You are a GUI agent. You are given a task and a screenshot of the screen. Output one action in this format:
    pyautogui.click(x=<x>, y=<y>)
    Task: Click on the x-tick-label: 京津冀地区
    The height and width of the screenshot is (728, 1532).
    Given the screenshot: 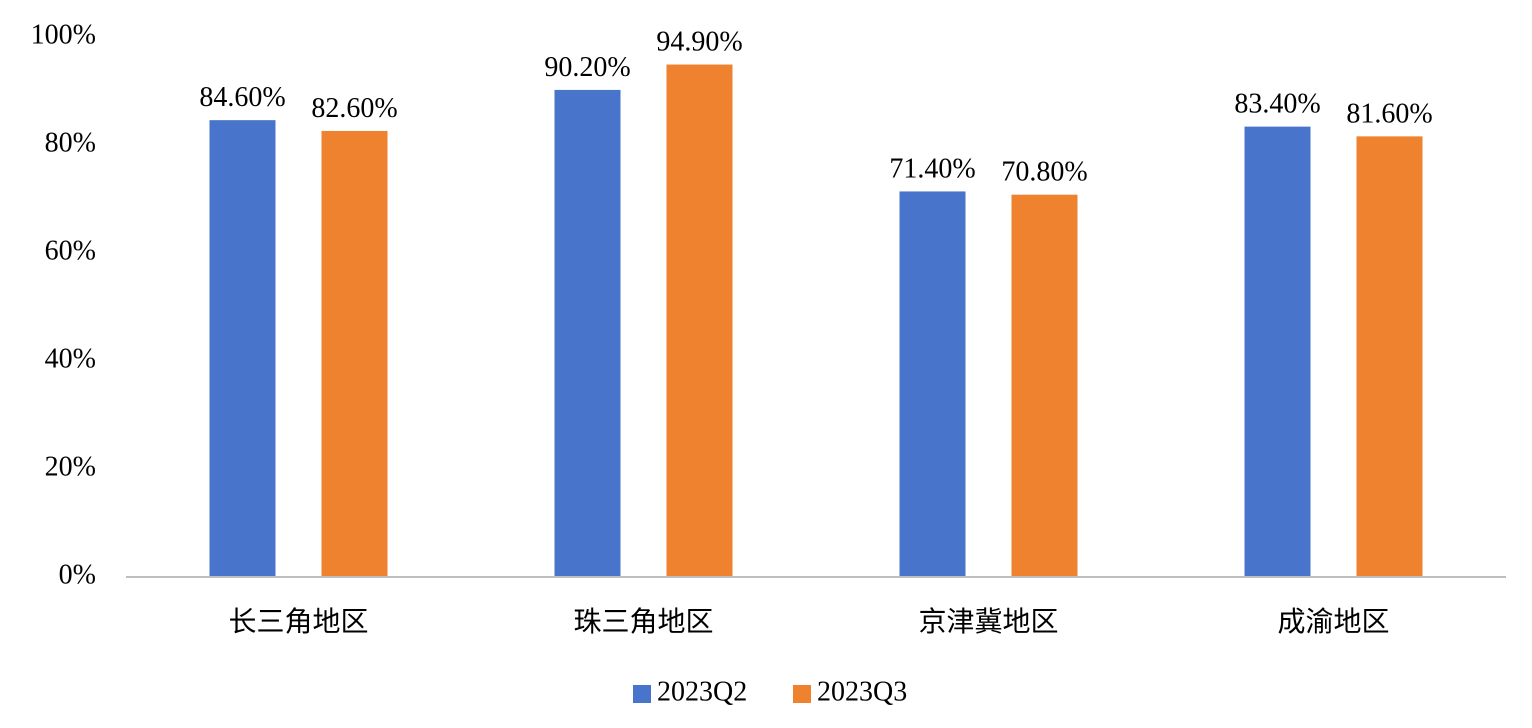 What is the action you would take?
    pyautogui.click(x=988, y=621)
    